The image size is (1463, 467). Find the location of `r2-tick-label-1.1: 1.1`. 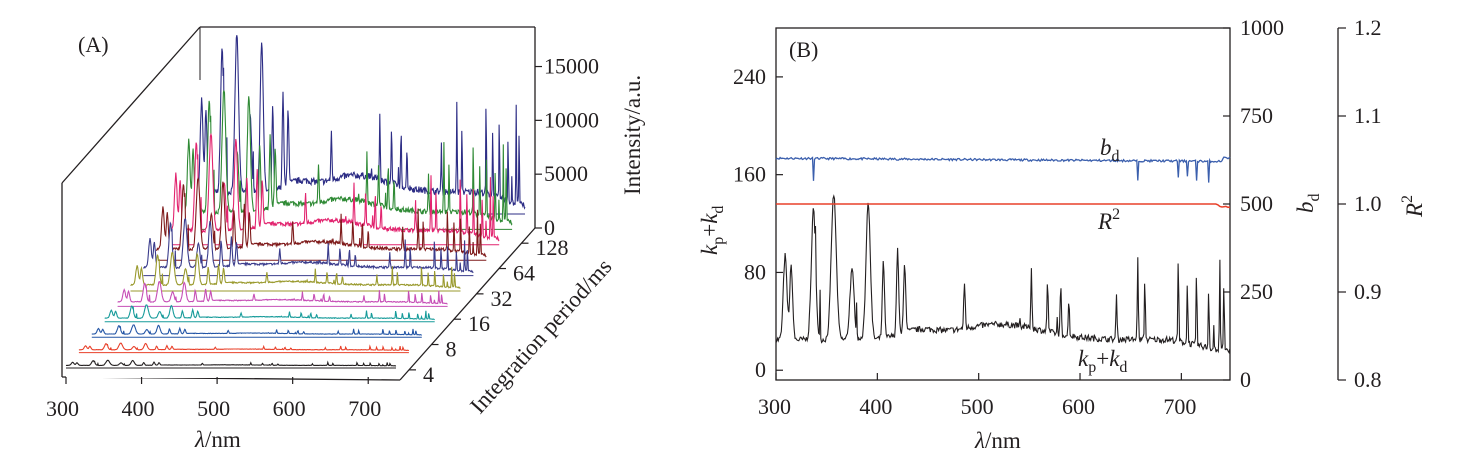

r2-tick-label-1.1: 1.1 is located at coordinates (1368, 115).